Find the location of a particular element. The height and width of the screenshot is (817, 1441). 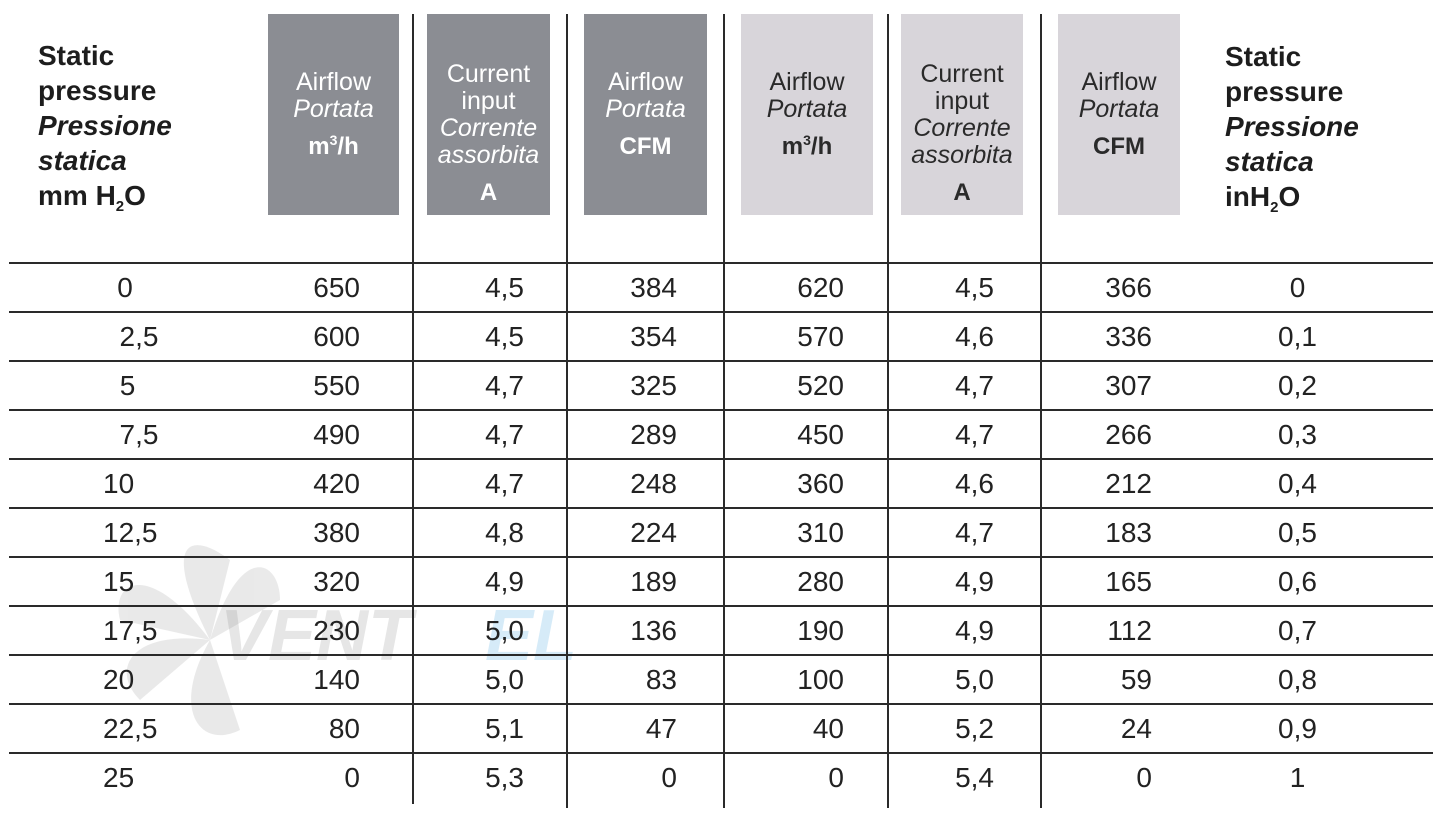

table-cell: 24 is located at coordinates (1136, 728).